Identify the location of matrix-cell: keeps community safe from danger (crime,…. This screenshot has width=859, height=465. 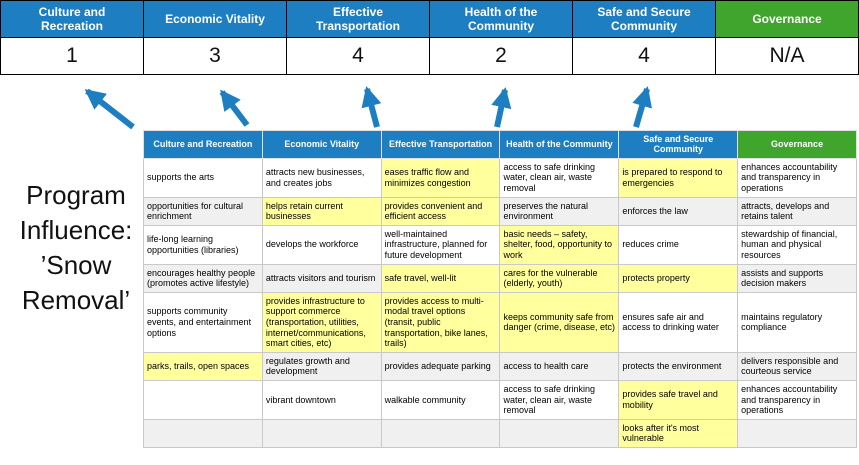
(559, 322).